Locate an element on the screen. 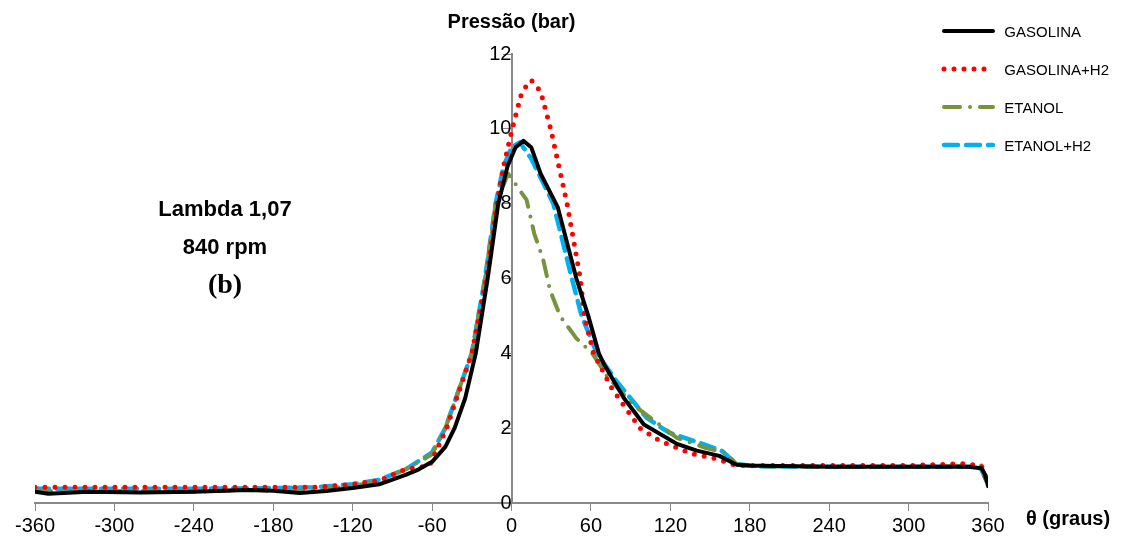 Image resolution: width=1129 pixels, height=553 pixels. legend-label: GASOLINA+H2 is located at coordinates (1056, 69).